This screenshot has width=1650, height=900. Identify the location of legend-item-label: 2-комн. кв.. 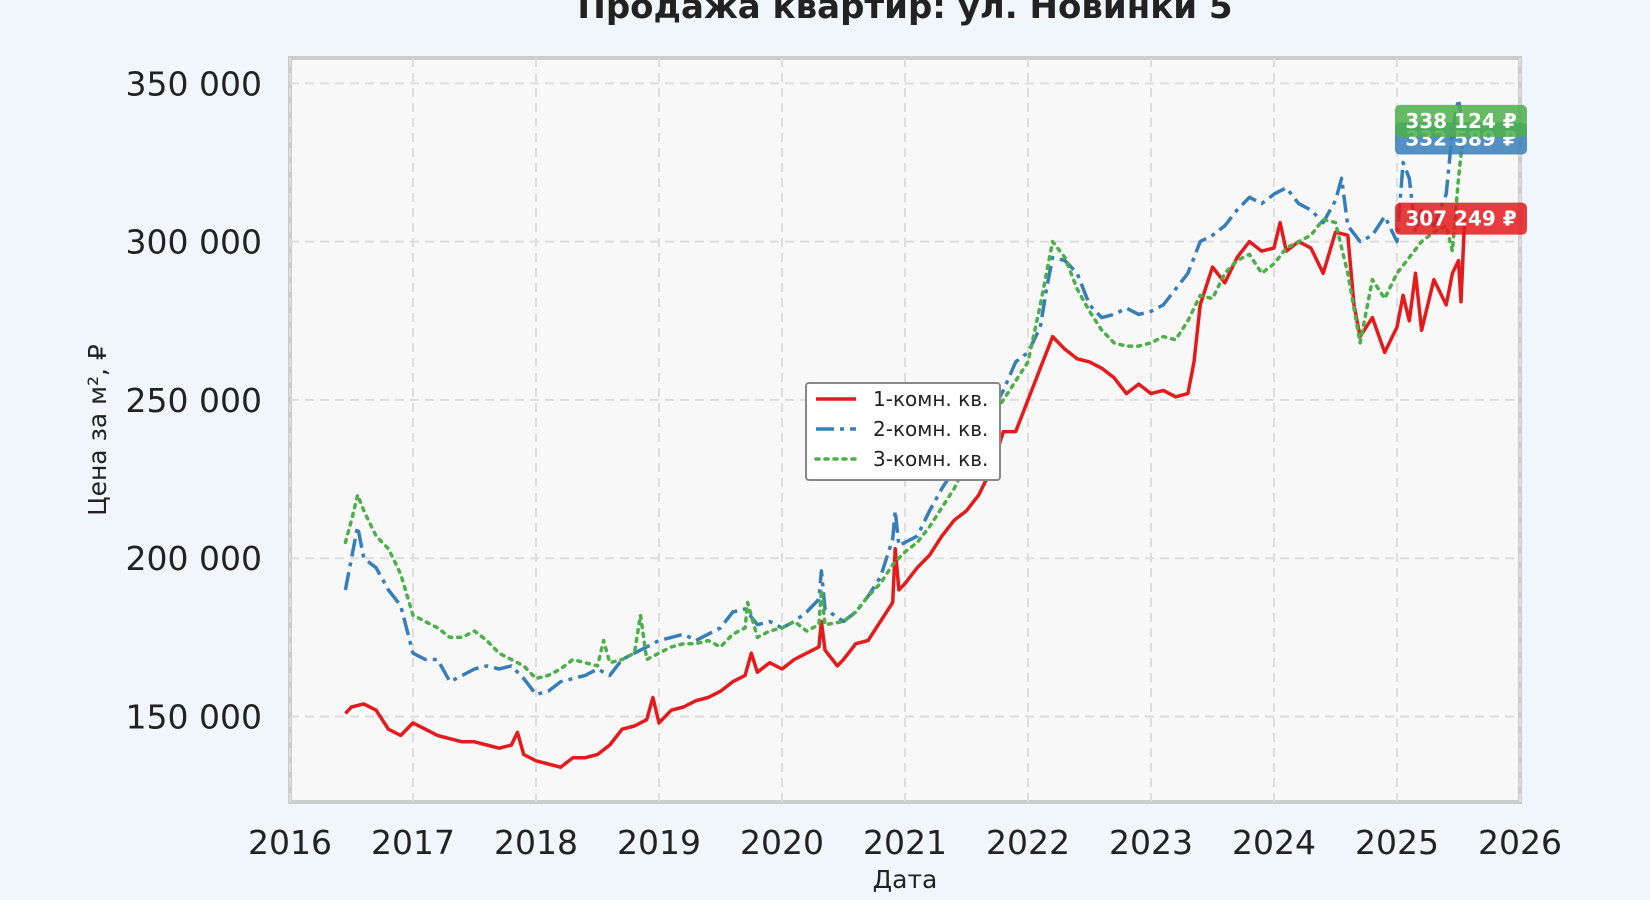
(930, 429).